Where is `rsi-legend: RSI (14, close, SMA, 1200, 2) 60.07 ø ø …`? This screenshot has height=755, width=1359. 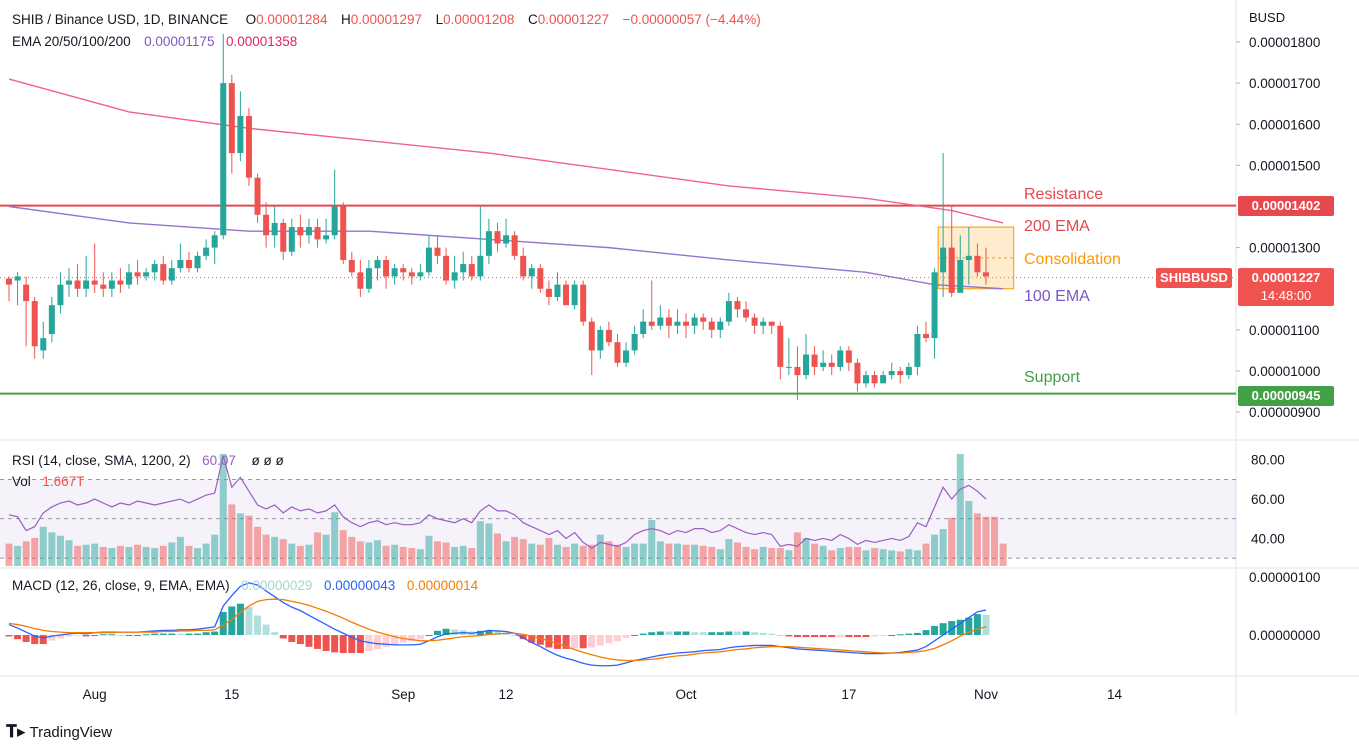 rsi-legend: RSI (14, close, SMA, 1200, 2) 60.07 ø ø … is located at coordinates (148, 461).